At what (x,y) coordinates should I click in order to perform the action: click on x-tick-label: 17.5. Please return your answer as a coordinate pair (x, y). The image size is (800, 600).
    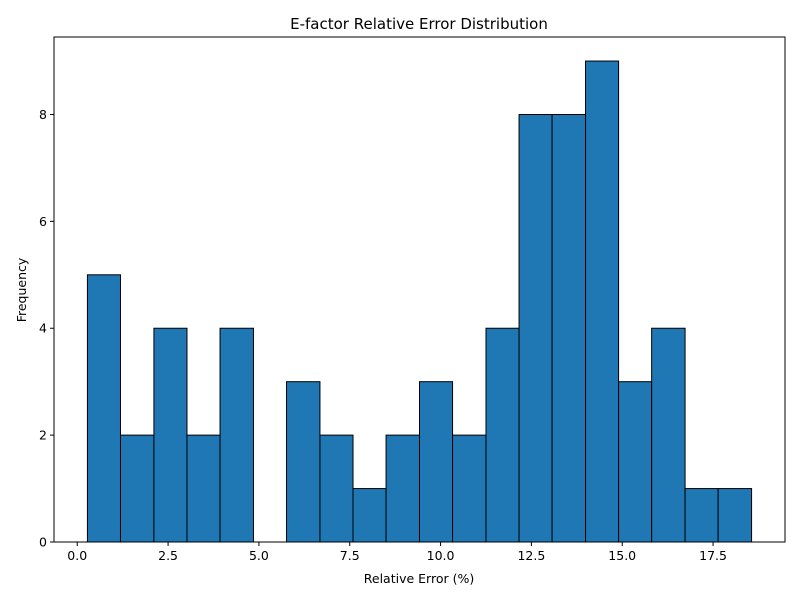
    Looking at the image, I should click on (713, 555).